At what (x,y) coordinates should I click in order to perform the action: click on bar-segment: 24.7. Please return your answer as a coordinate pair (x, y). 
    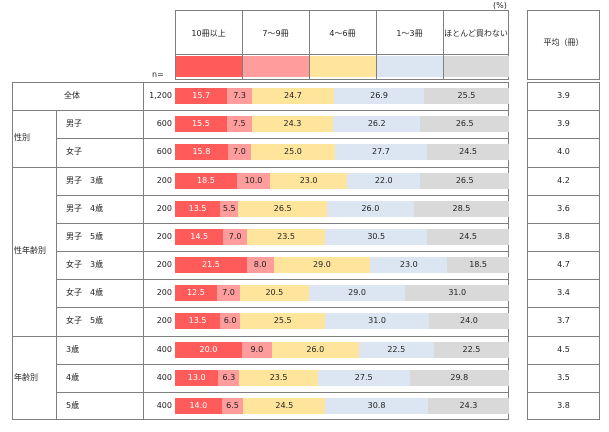
    Looking at the image, I should click on (293, 96).